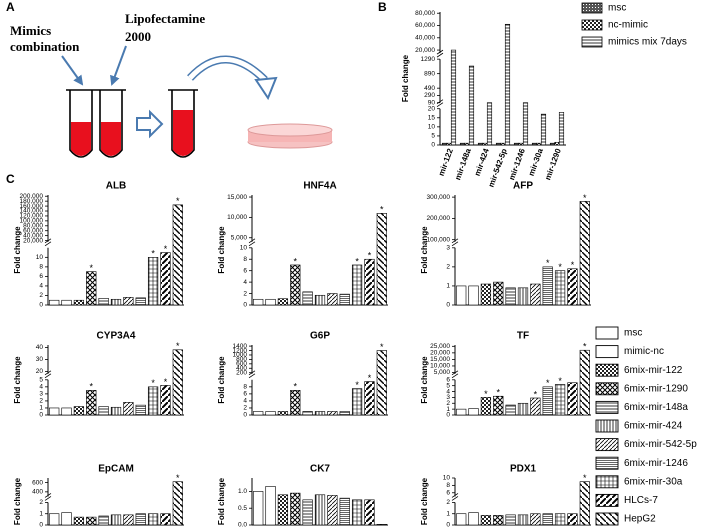  Describe the element at coordinates (656, 388) in the screenshot. I see `legend-label: 6mix-mir-1290` at that location.